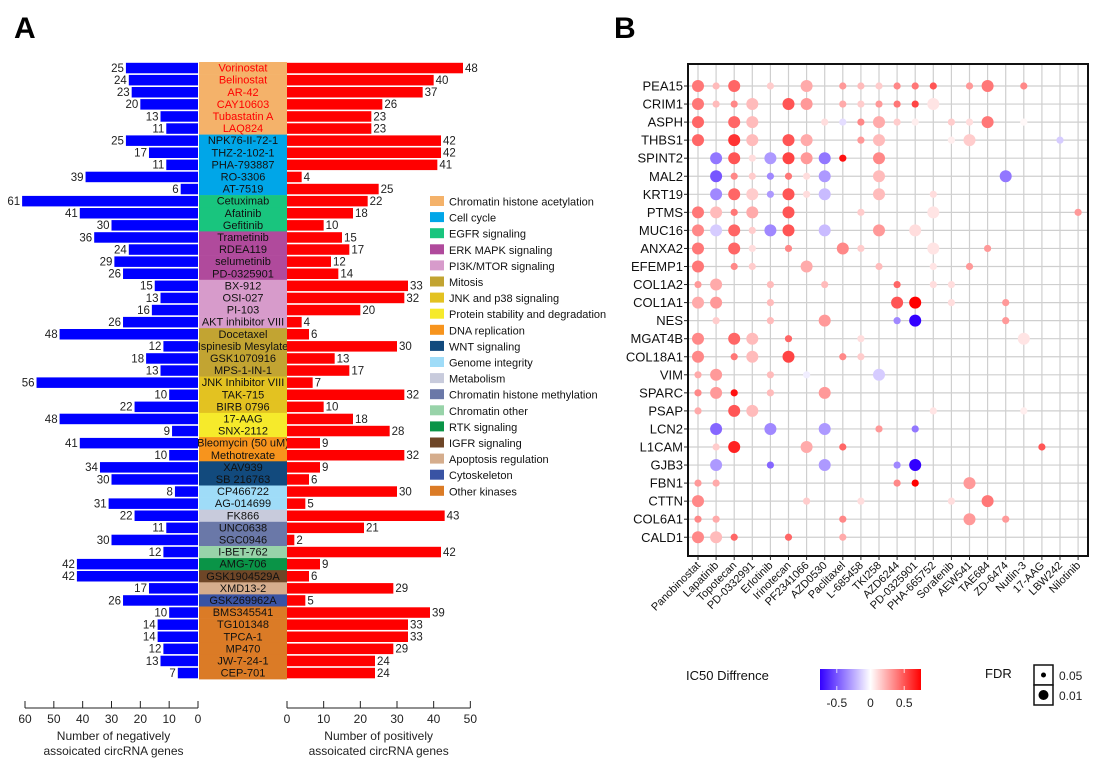 The height and width of the screenshot is (759, 1100). Describe the element at coordinates (243, 432) in the screenshot. I see `drug-label: SNX-2112` at that location.